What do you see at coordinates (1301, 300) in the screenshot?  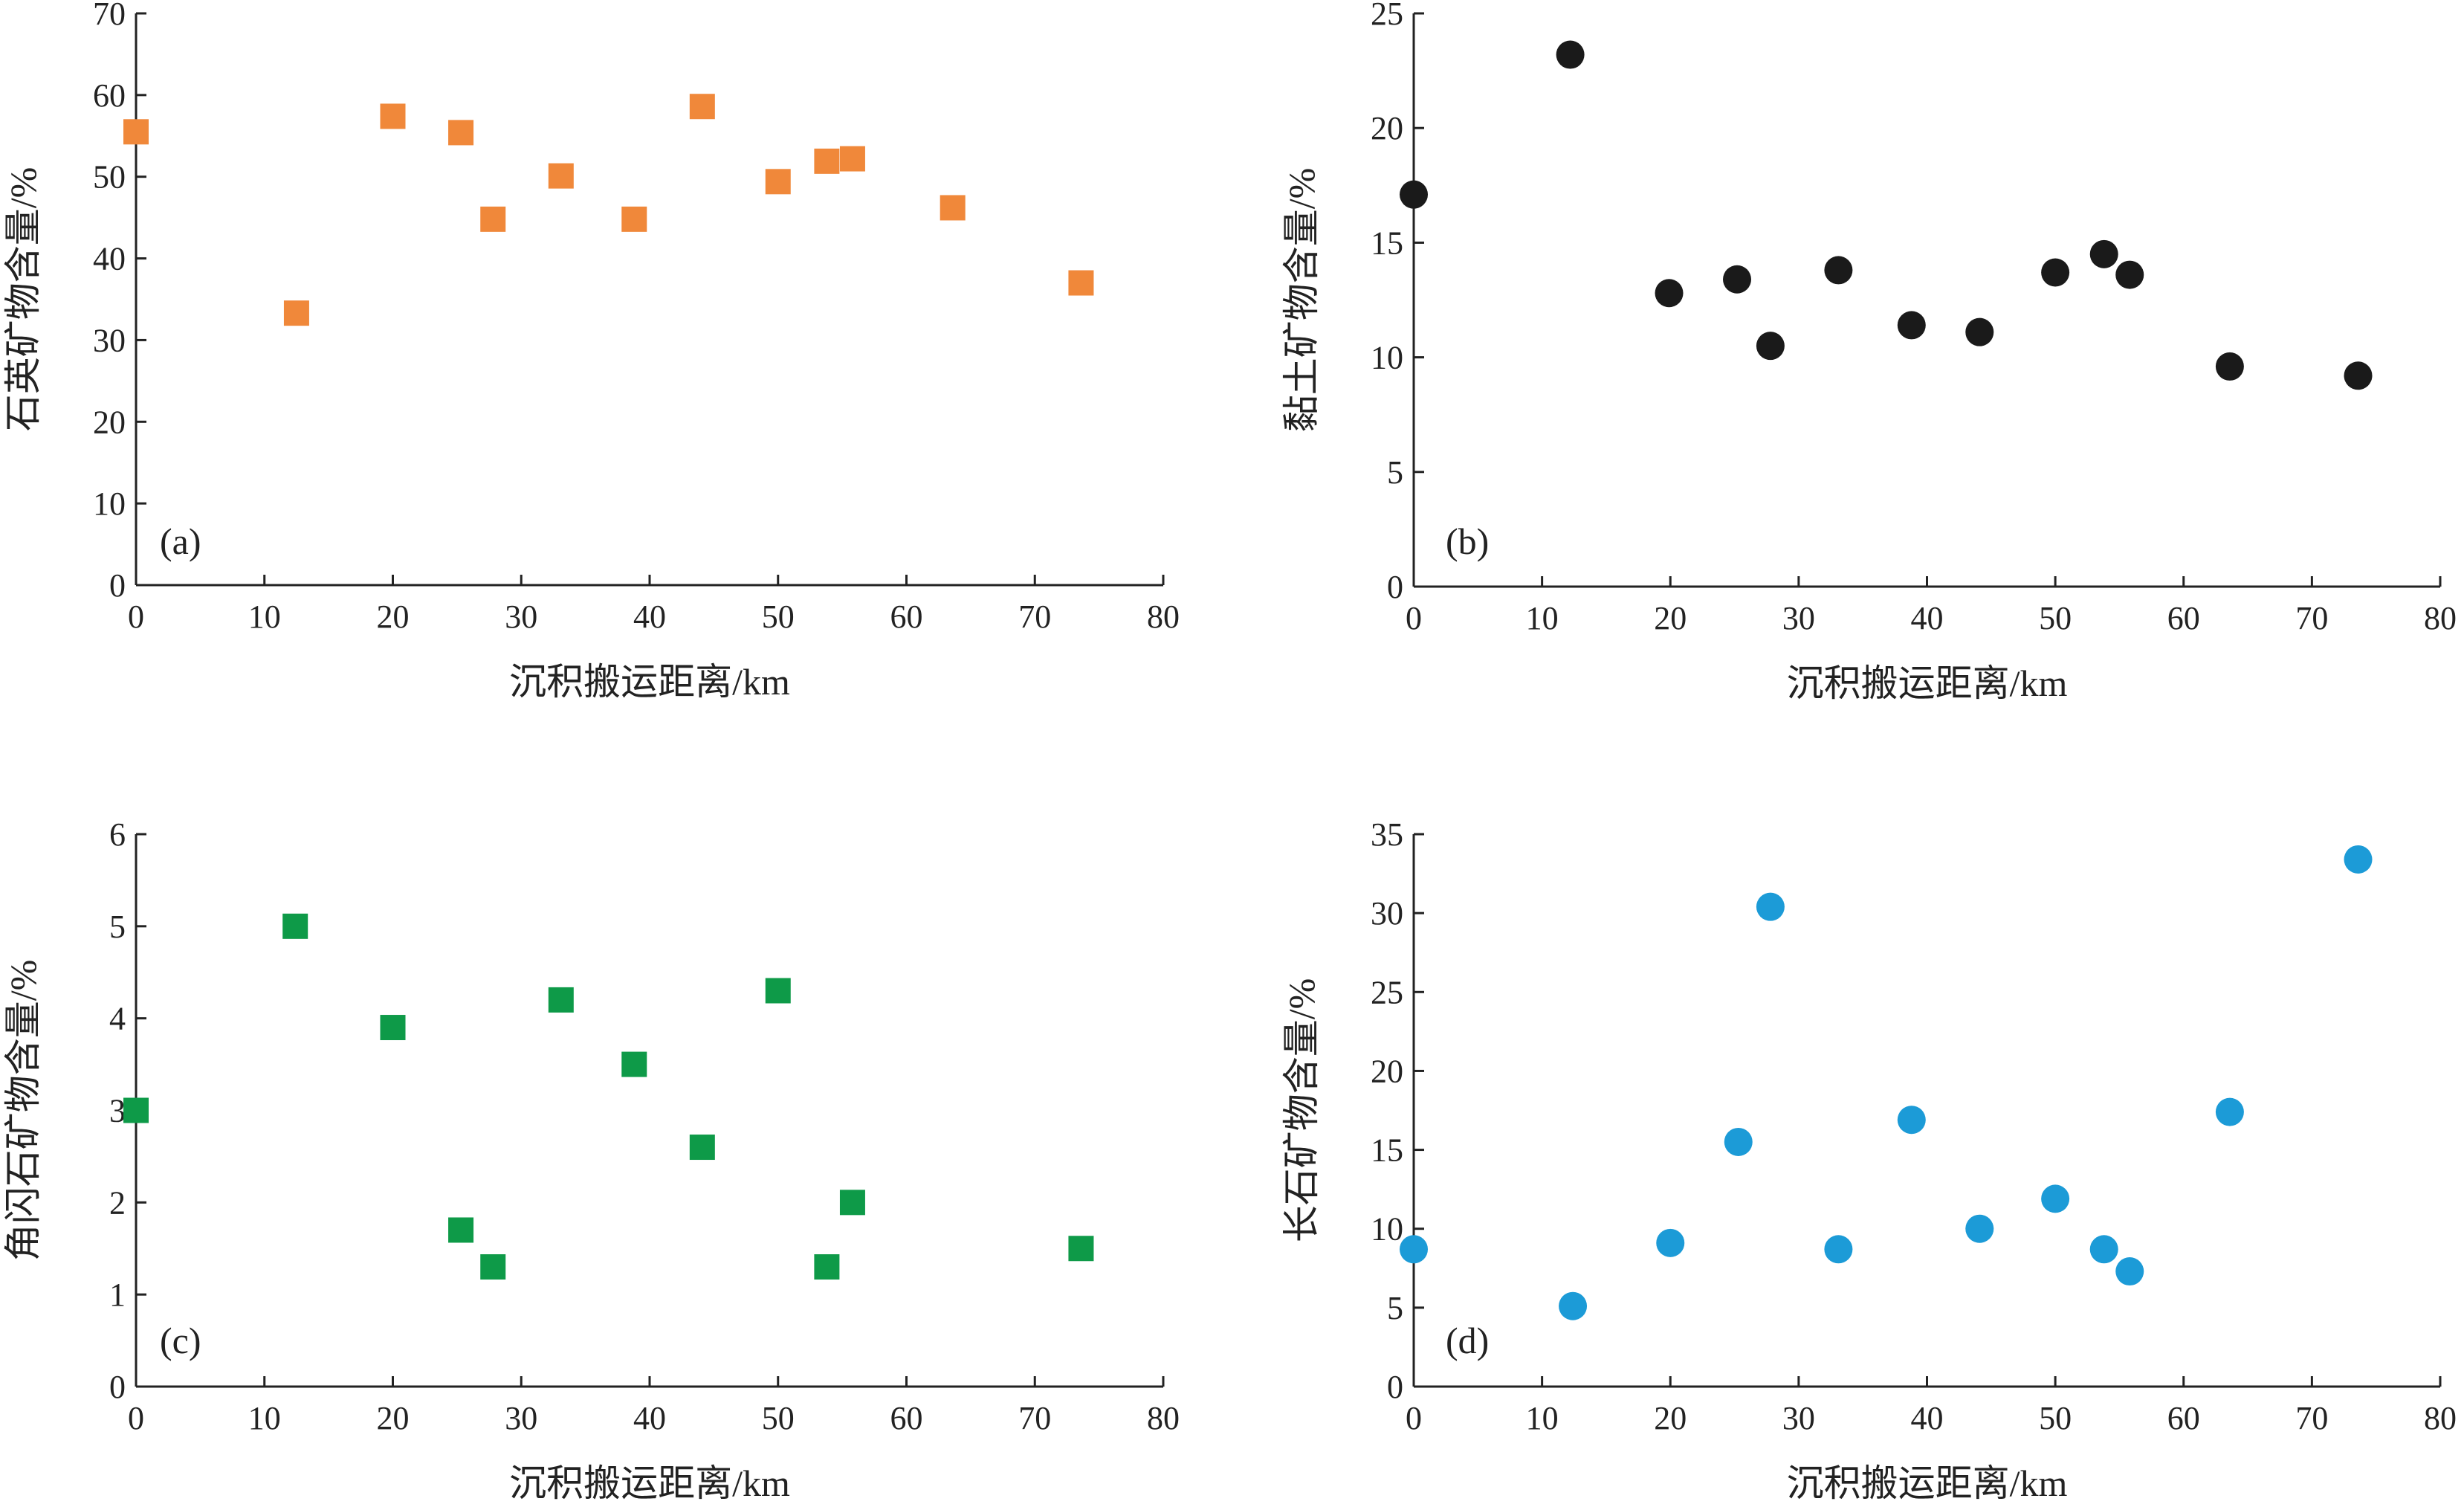 I see `y-axis-title: 黏土矿物含量/%` at bounding box center [1301, 300].